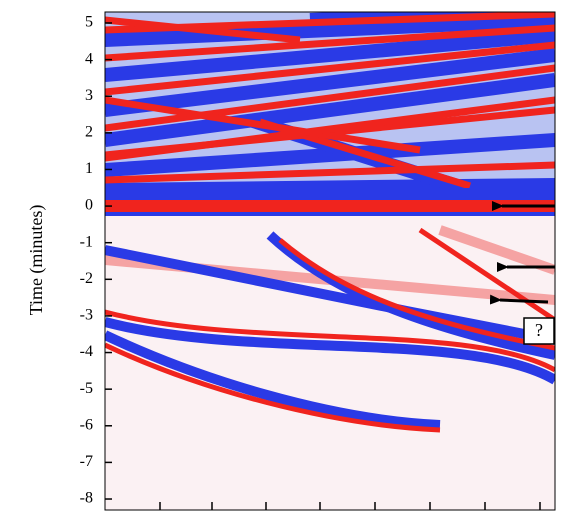  What do you see at coordinates (86, 461) in the screenshot?
I see `y-tick-label: -7` at bounding box center [86, 461].